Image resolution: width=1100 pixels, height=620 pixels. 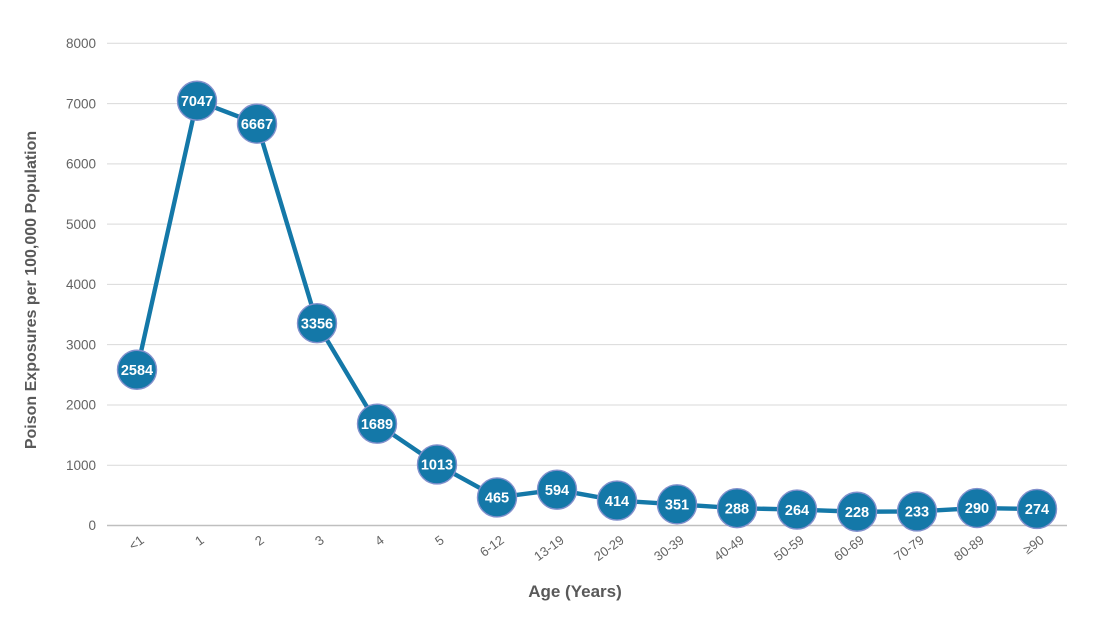 I want to click on data-point-label: 233, so click(x=917, y=513).